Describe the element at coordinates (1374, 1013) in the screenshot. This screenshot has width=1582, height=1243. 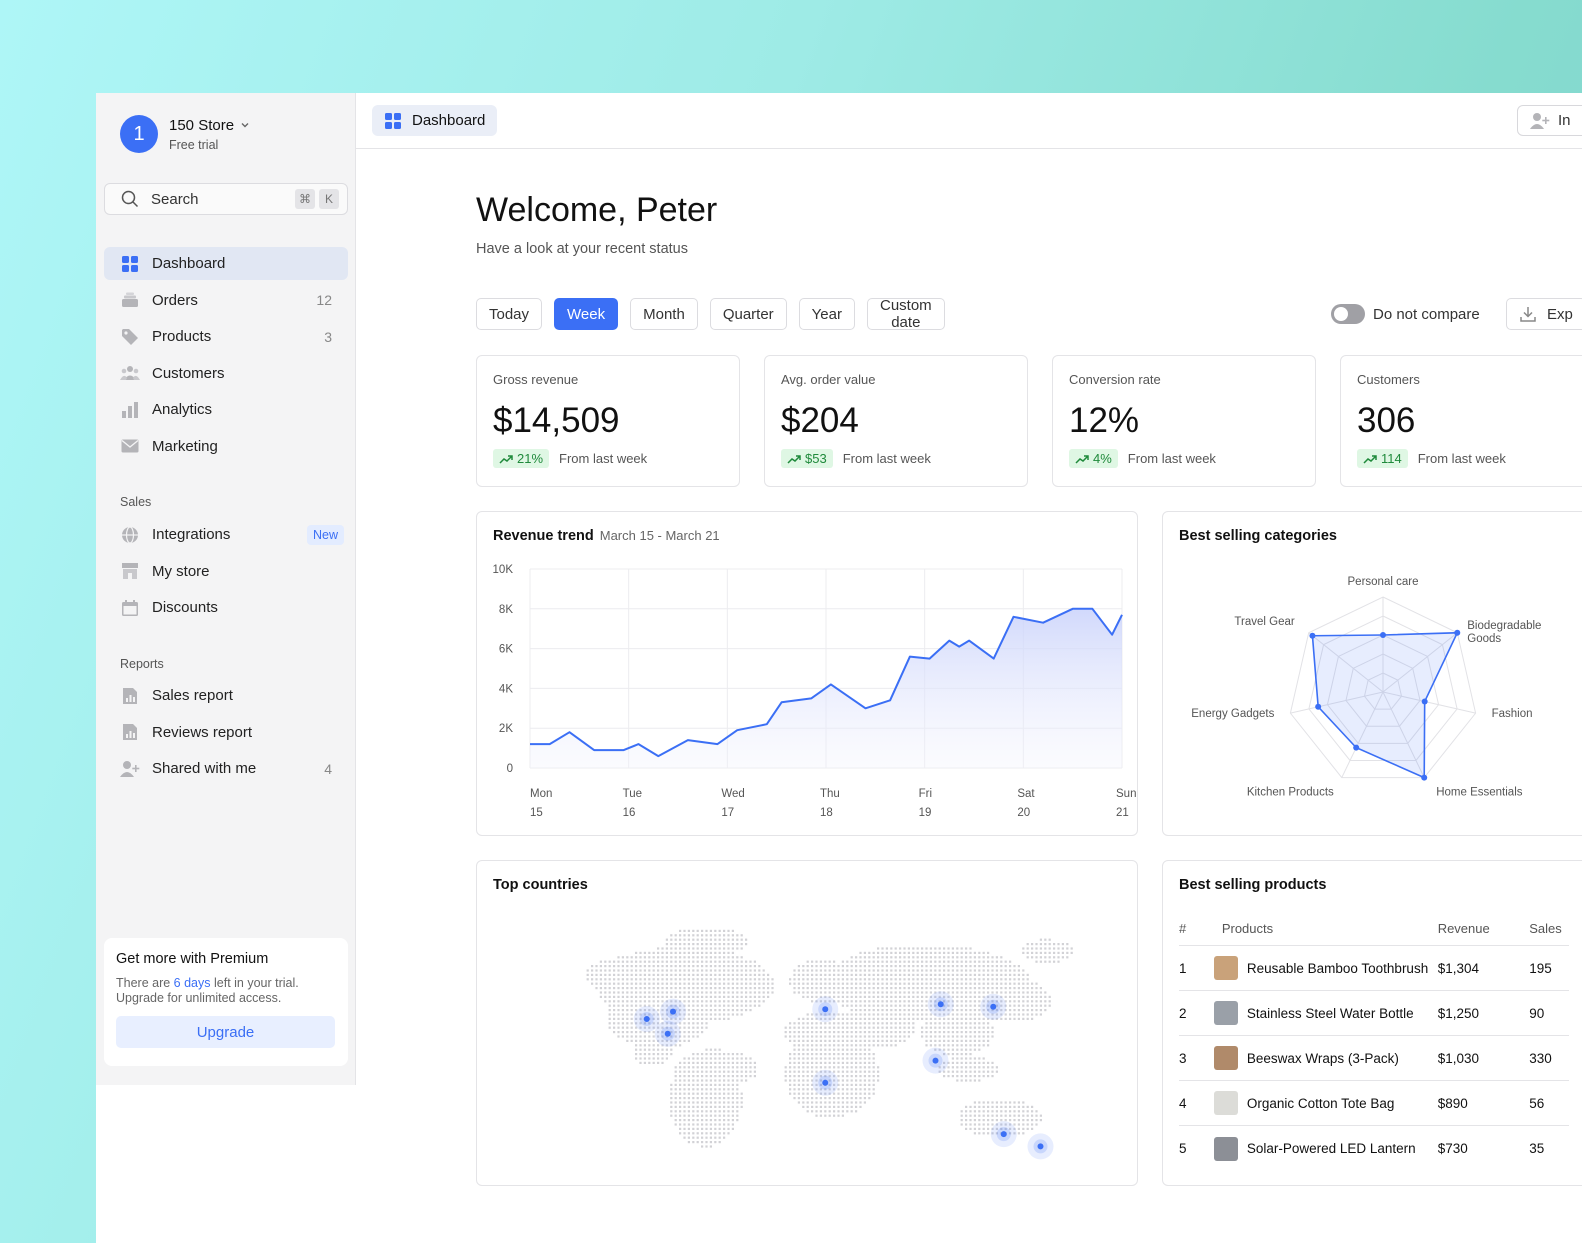
I see `table-row: 2 Stainless Steel Water Bottle $1,250 90` at that location.